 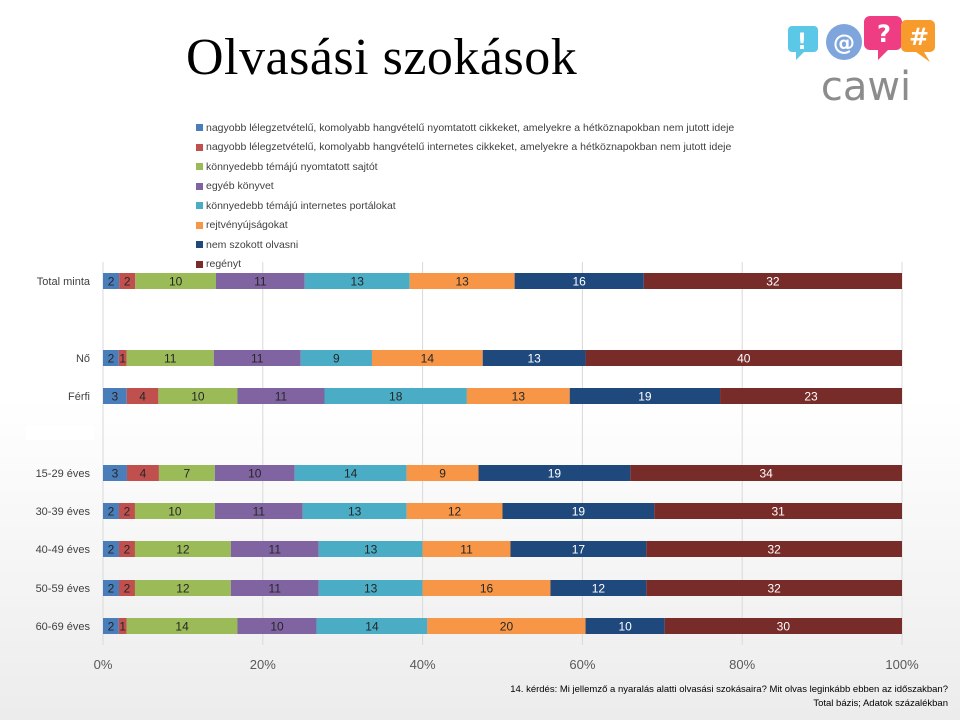 I want to click on logo-text: cawi, so click(x=866, y=86).